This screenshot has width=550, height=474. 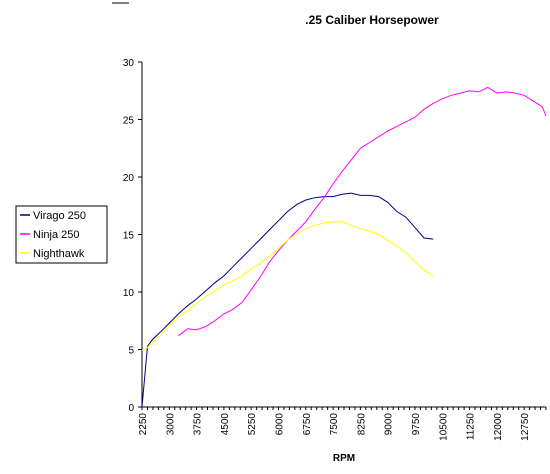 What do you see at coordinates (471, 427) in the screenshot?
I see `x-tick-label: 11250` at bounding box center [471, 427].